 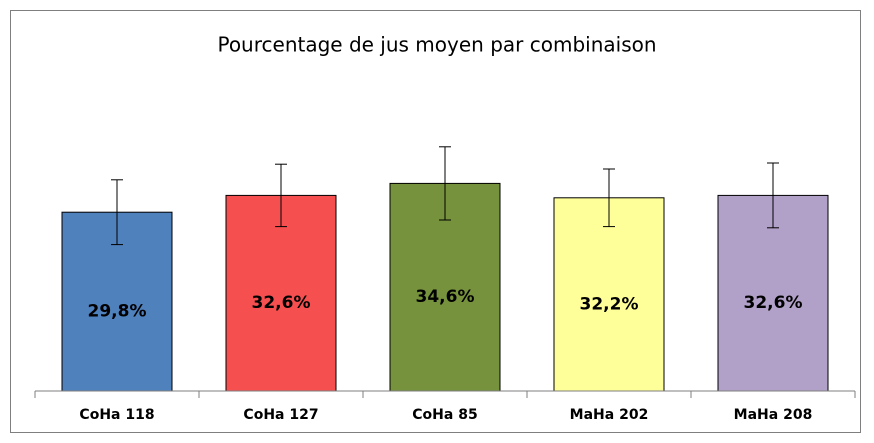 What do you see at coordinates (773, 415) in the screenshot?
I see `x-tick-label: MaHa 208` at bounding box center [773, 415].